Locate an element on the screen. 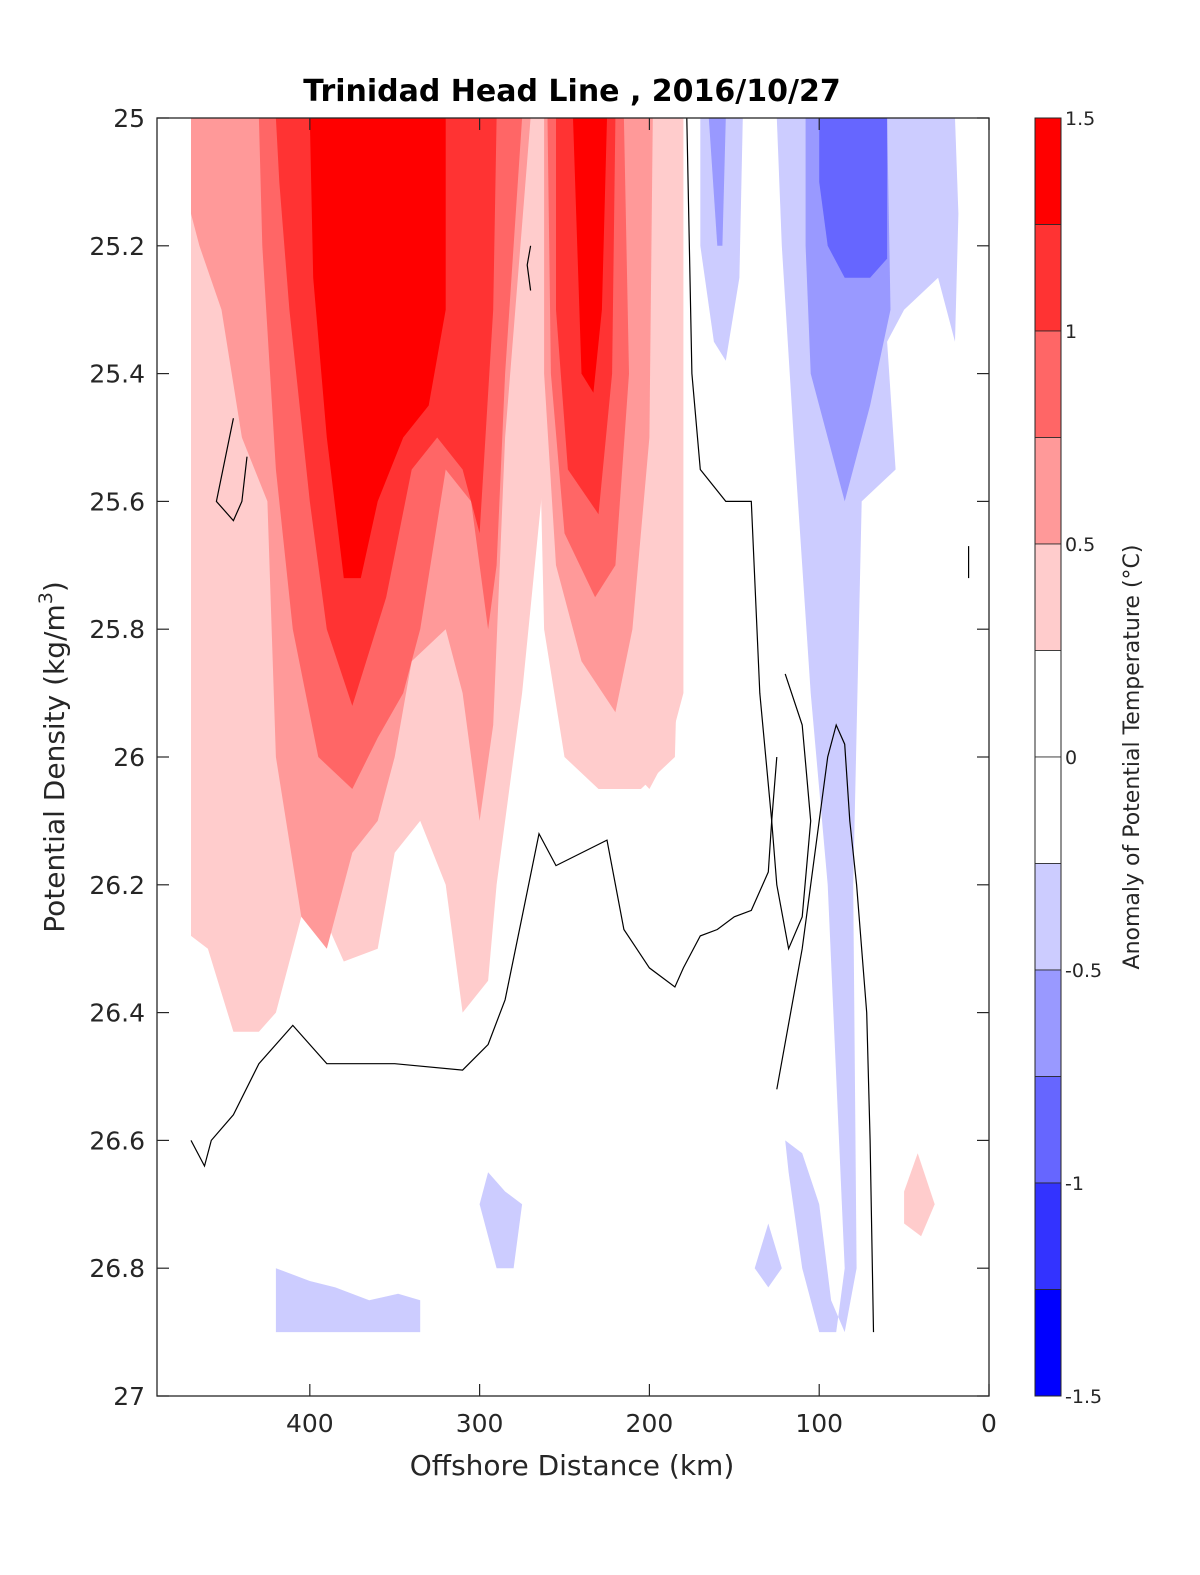  y-tick-label: 25.8 is located at coordinates (117, 629).